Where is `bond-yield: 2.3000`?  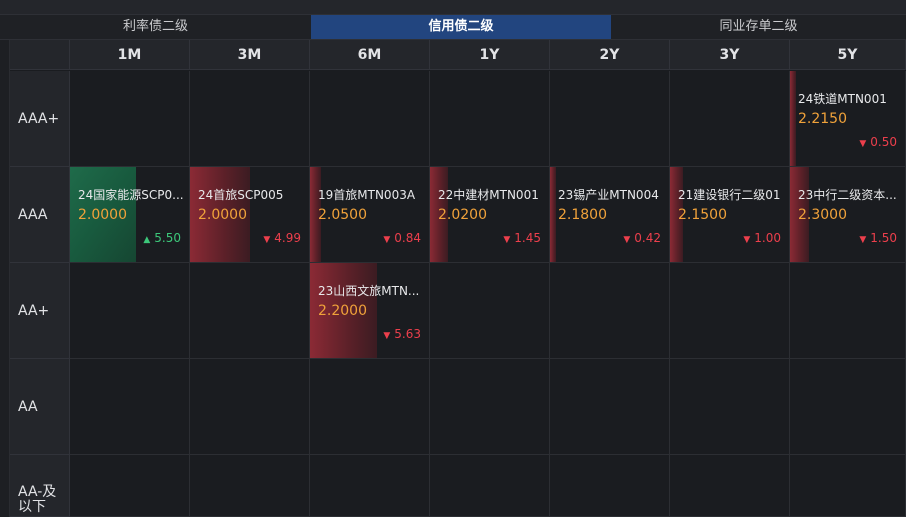 bond-yield: 2.3000 is located at coordinates (822, 215).